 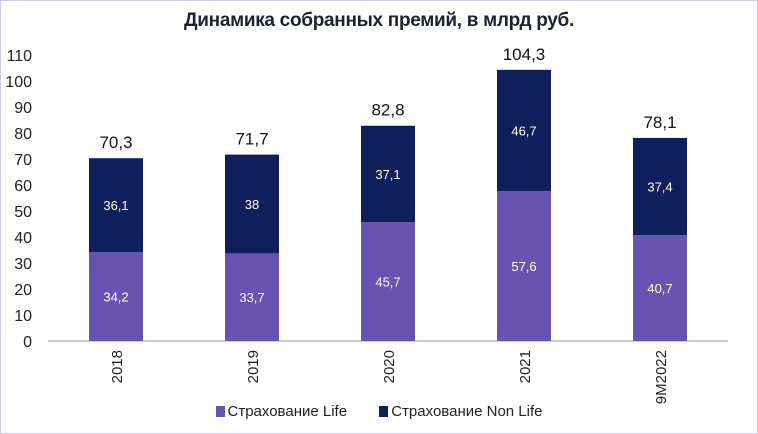 What do you see at coordinates (23, 316) in the screenshot?
I see `y-tick-label: 10` at bounding box center [23, 316].